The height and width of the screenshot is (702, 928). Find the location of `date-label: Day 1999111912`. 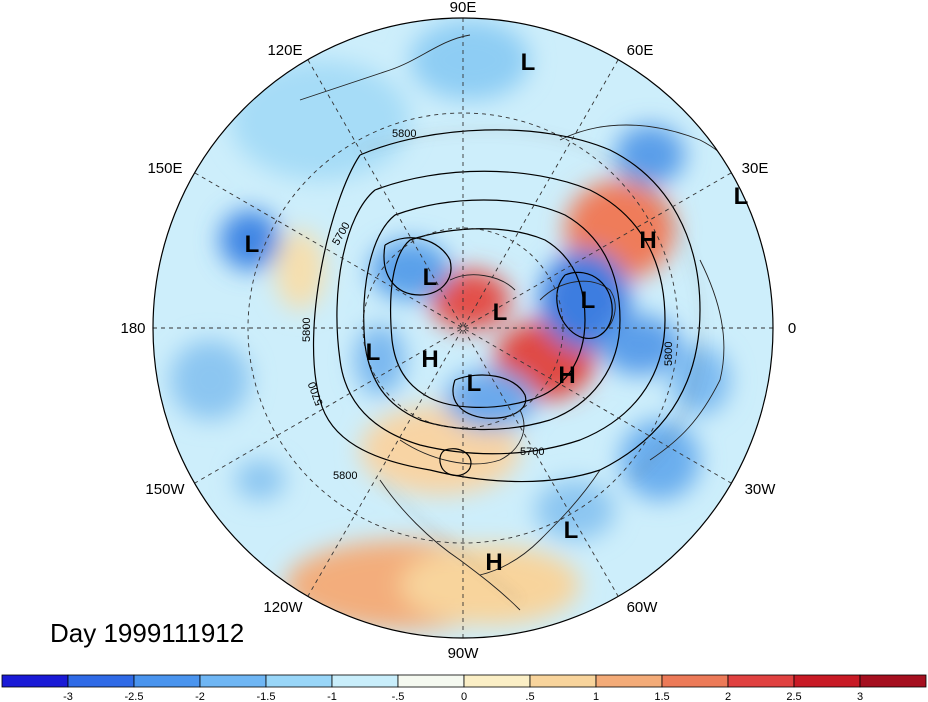

date-label: Day 1999111912 is located at coordinates (147, 633).